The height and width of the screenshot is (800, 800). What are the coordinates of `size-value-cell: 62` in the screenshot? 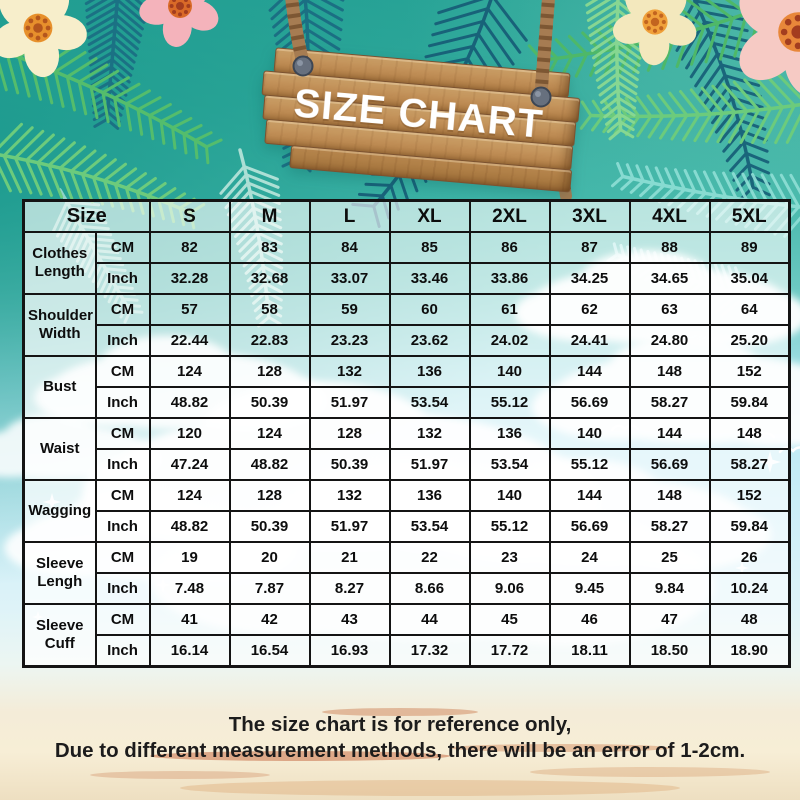 It's located at (589, 309).